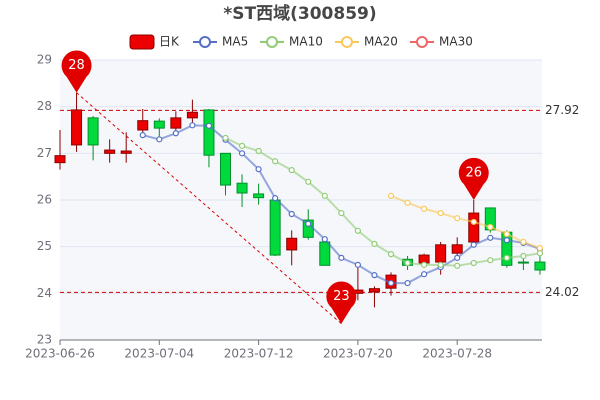 This screenshot has height=400, width=600. Describe the element at coordinates (44, 246) in the screenshot. I see `y-tick-label: 25` at that location.